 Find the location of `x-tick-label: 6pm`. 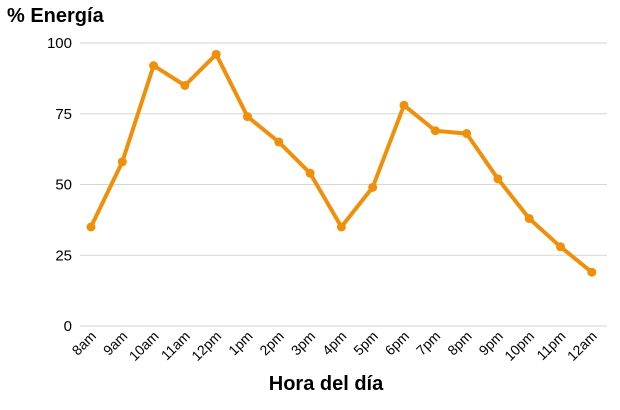

x-tick-label: 6pm is located at coordinates (397, 343).